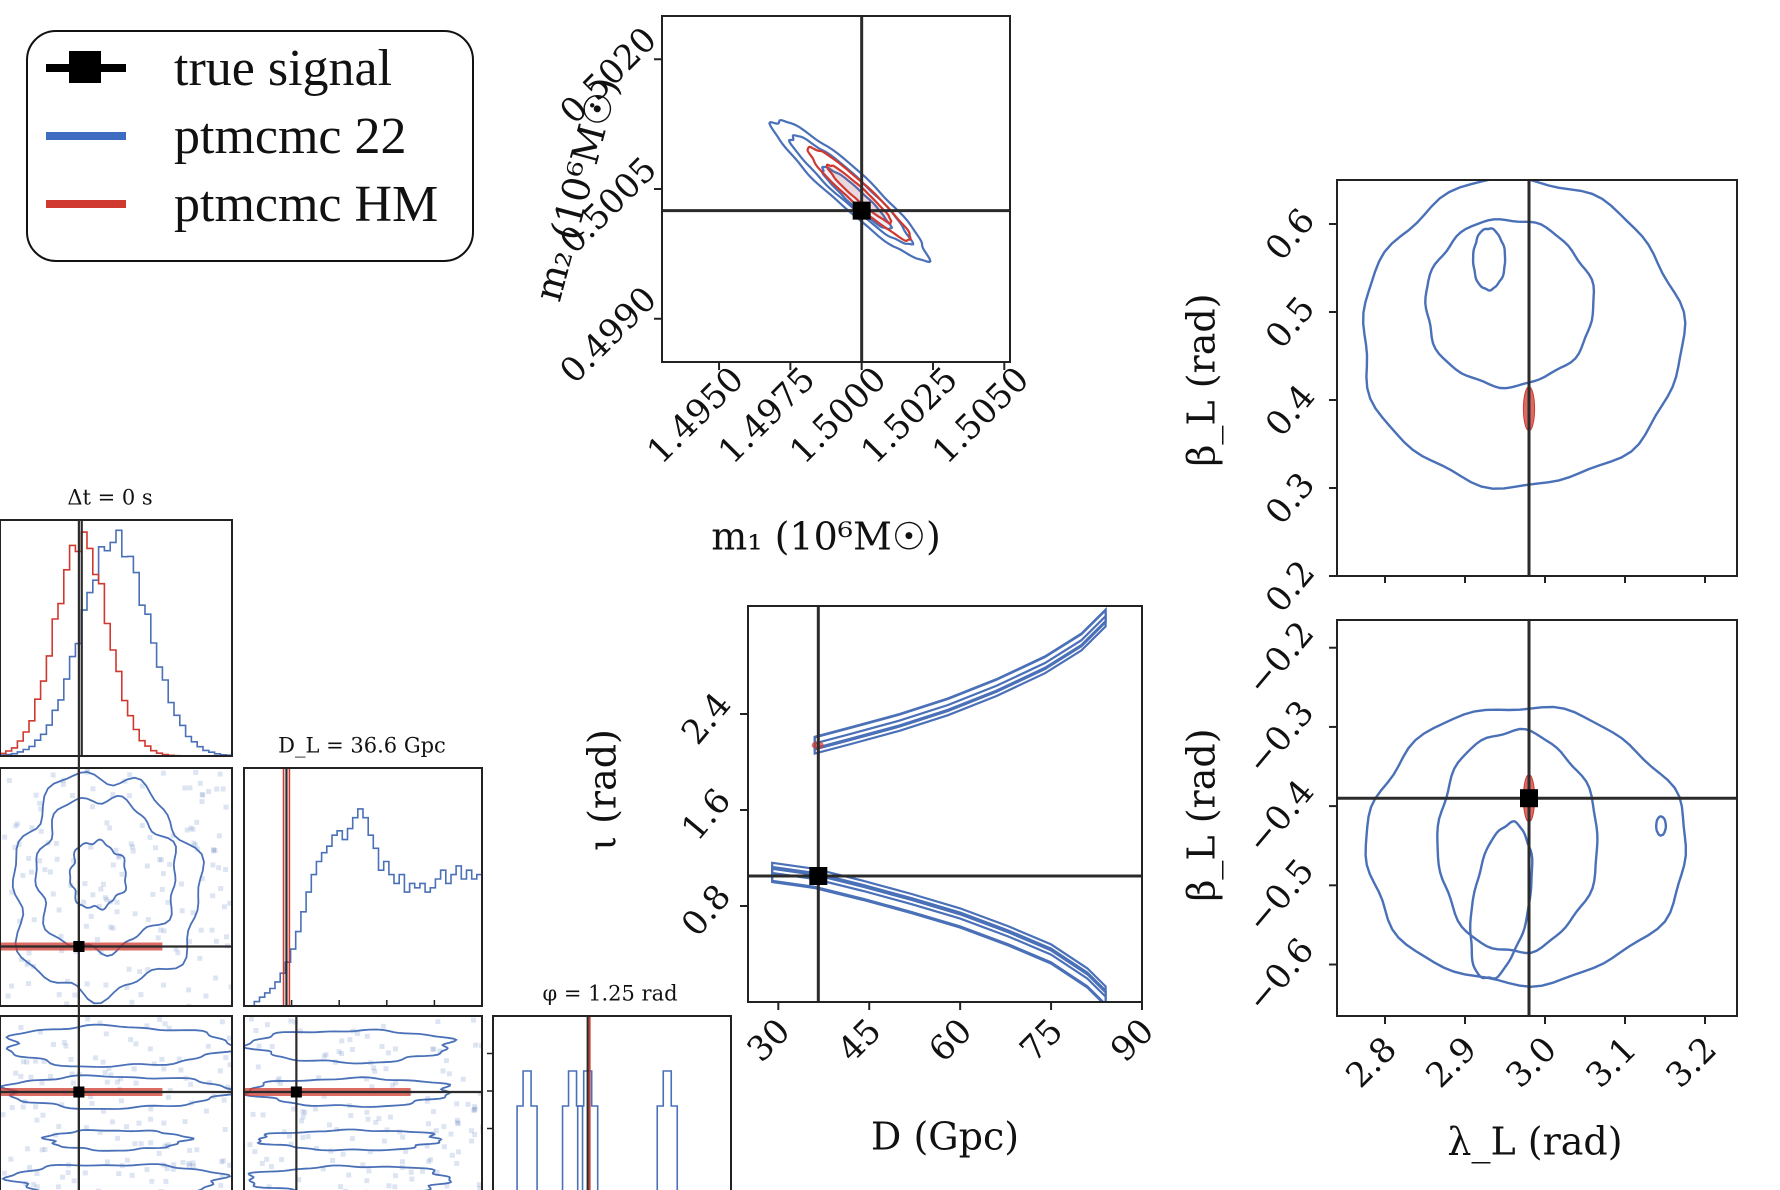 The image size is (1780, 1190). What do you see at coordinates (1290, 322) in the screenshot?
I see `y-tick-label: 0.5` at bounding box center [1290, 322].